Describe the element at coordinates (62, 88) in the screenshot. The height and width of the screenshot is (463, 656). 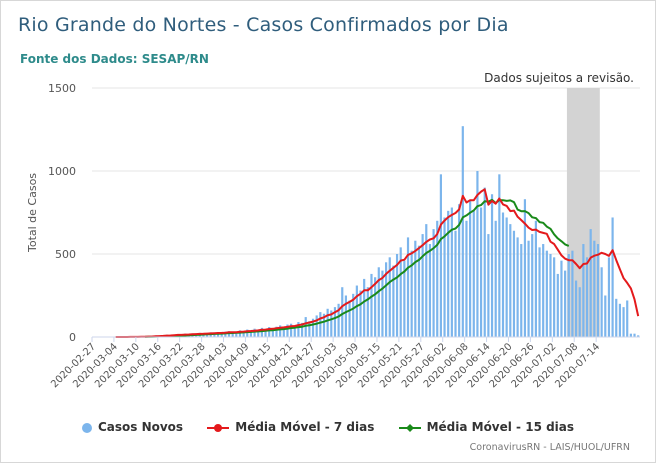
I see `y-tick-label: 1500` at that location.